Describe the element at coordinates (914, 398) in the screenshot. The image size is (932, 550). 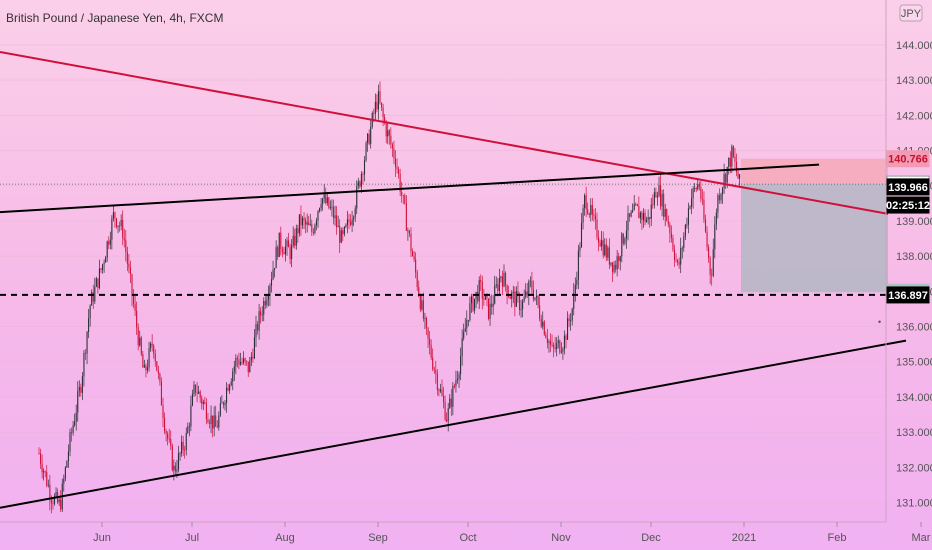
I see `y-tick-label: 134.000` at that location.